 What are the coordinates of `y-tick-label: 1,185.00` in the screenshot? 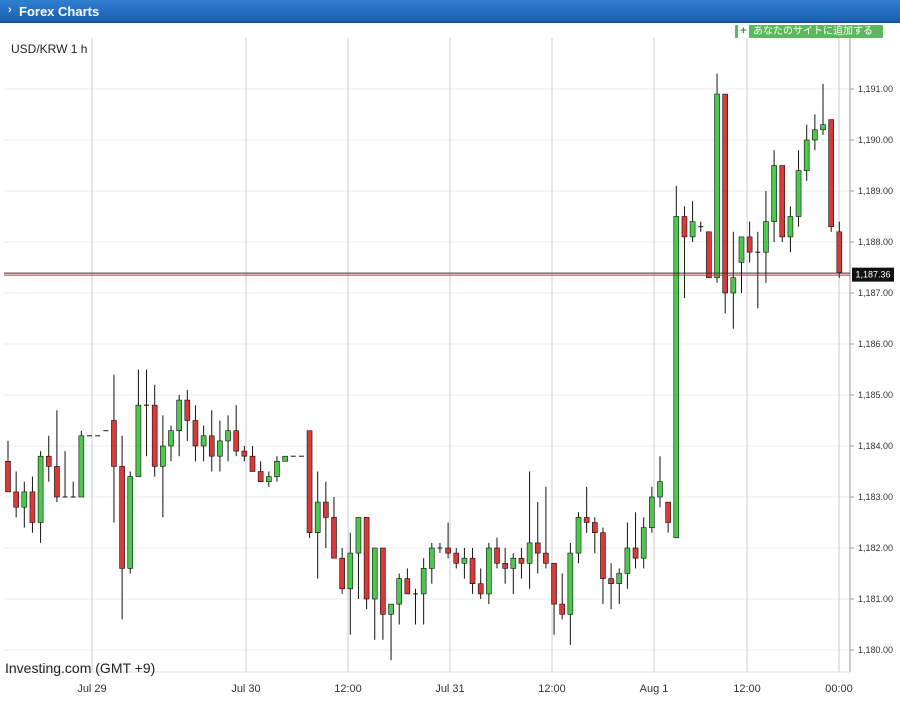 It's located at (875, 395).